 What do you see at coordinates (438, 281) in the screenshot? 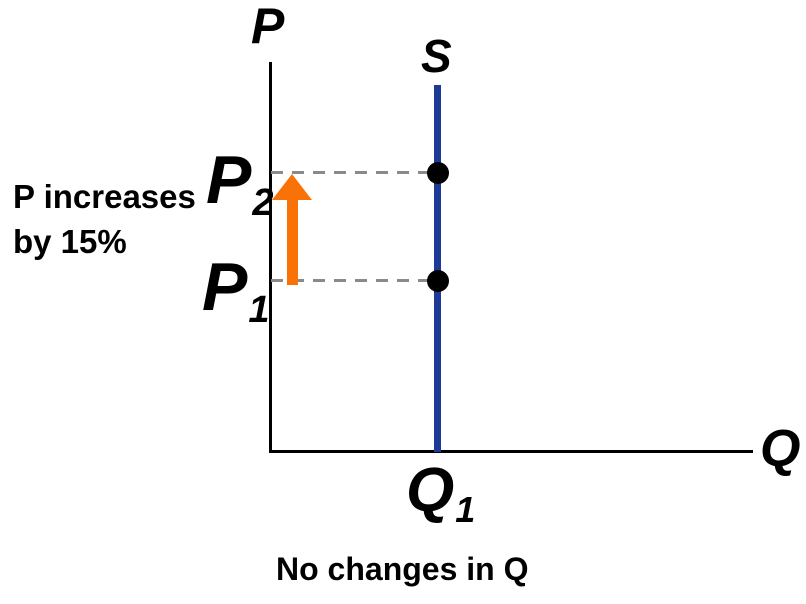
I see `point-p1-marker` at bounding box center [438, 281].